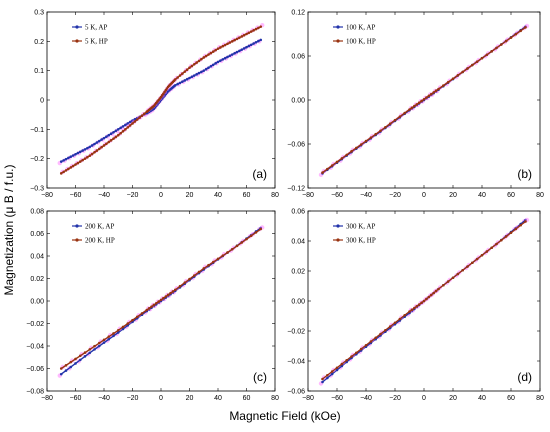  Describe the element at coordinates (35, 324) in the screenshot. I see `y-tick-label: −0.02` at that location.